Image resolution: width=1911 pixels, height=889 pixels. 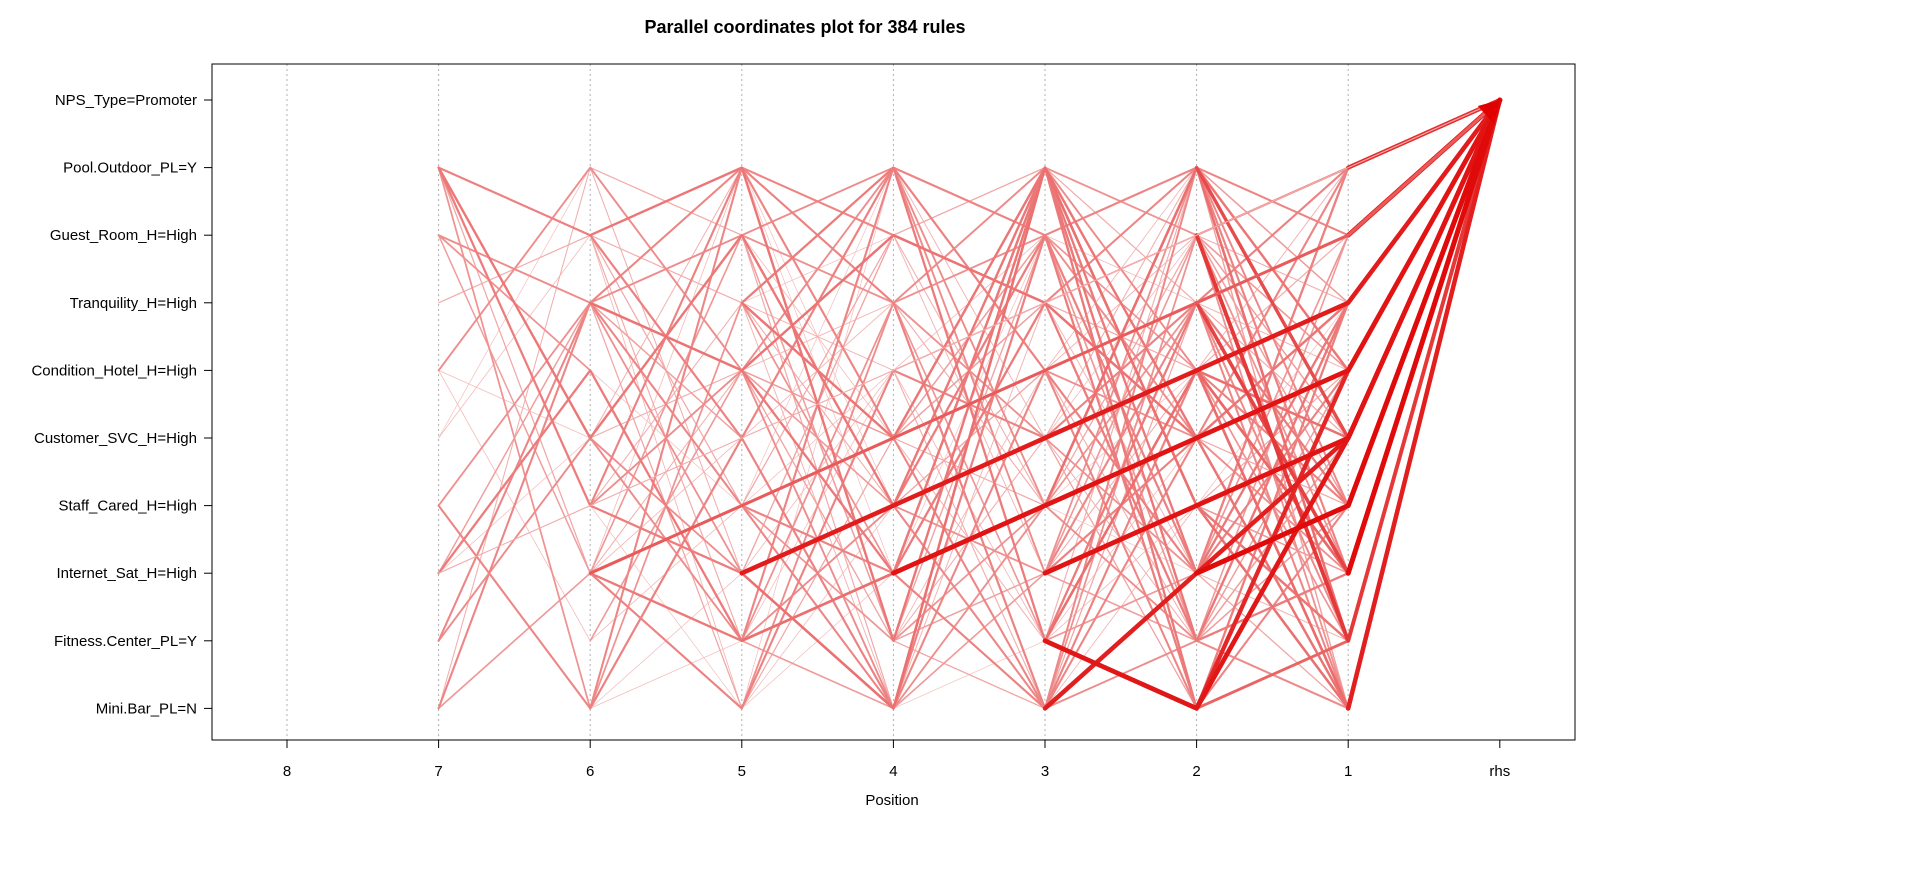 What do you see at coordinates (742, 771) in the screenshot?
I see `x-tick-label: 5` at bounding box center [742, 771].